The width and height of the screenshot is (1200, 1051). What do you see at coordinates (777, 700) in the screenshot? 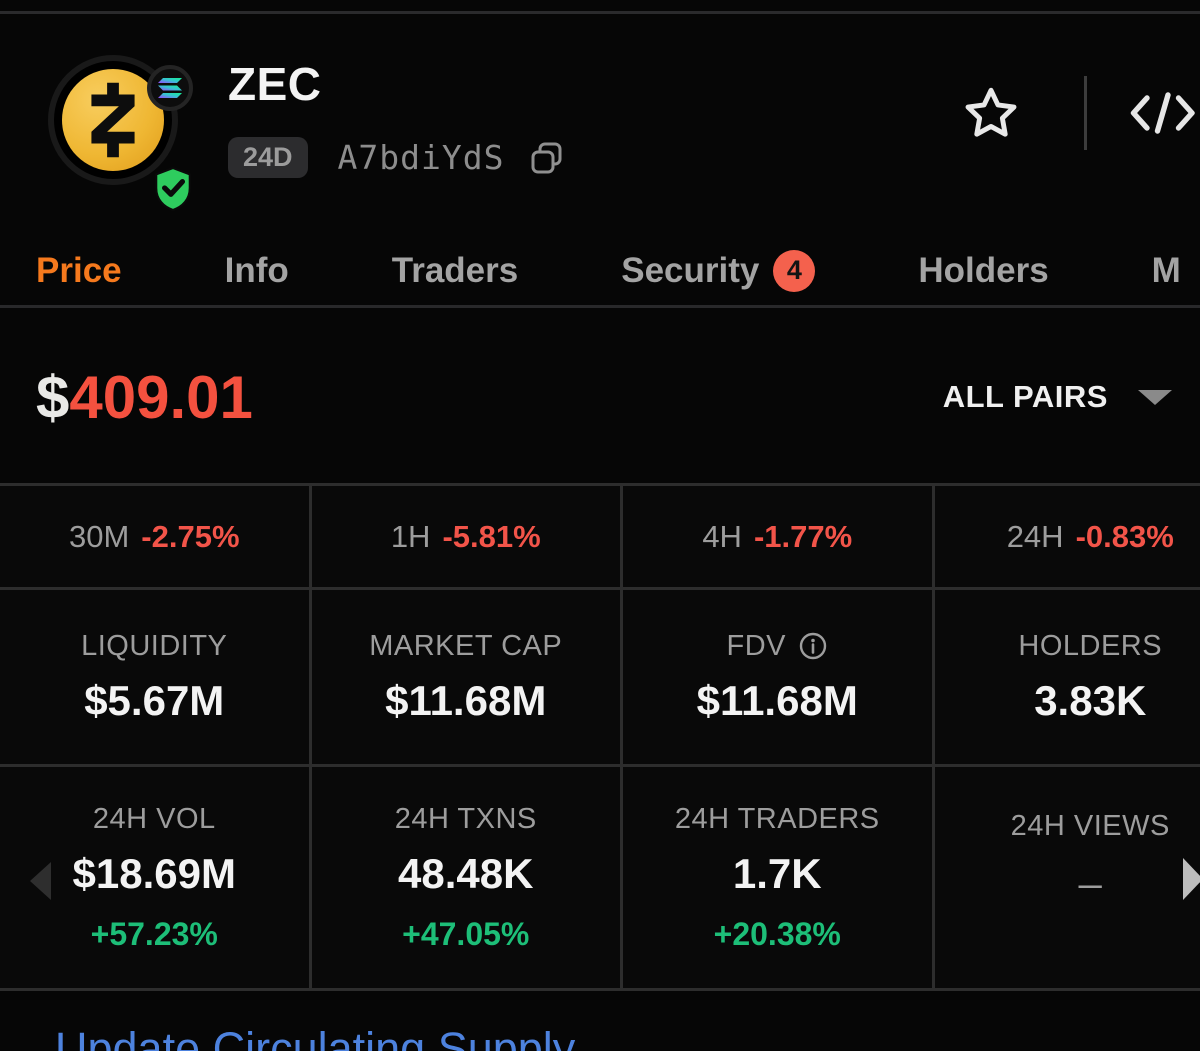
I see `fdv-value: $11.68M` at bounding box center [777, 700].